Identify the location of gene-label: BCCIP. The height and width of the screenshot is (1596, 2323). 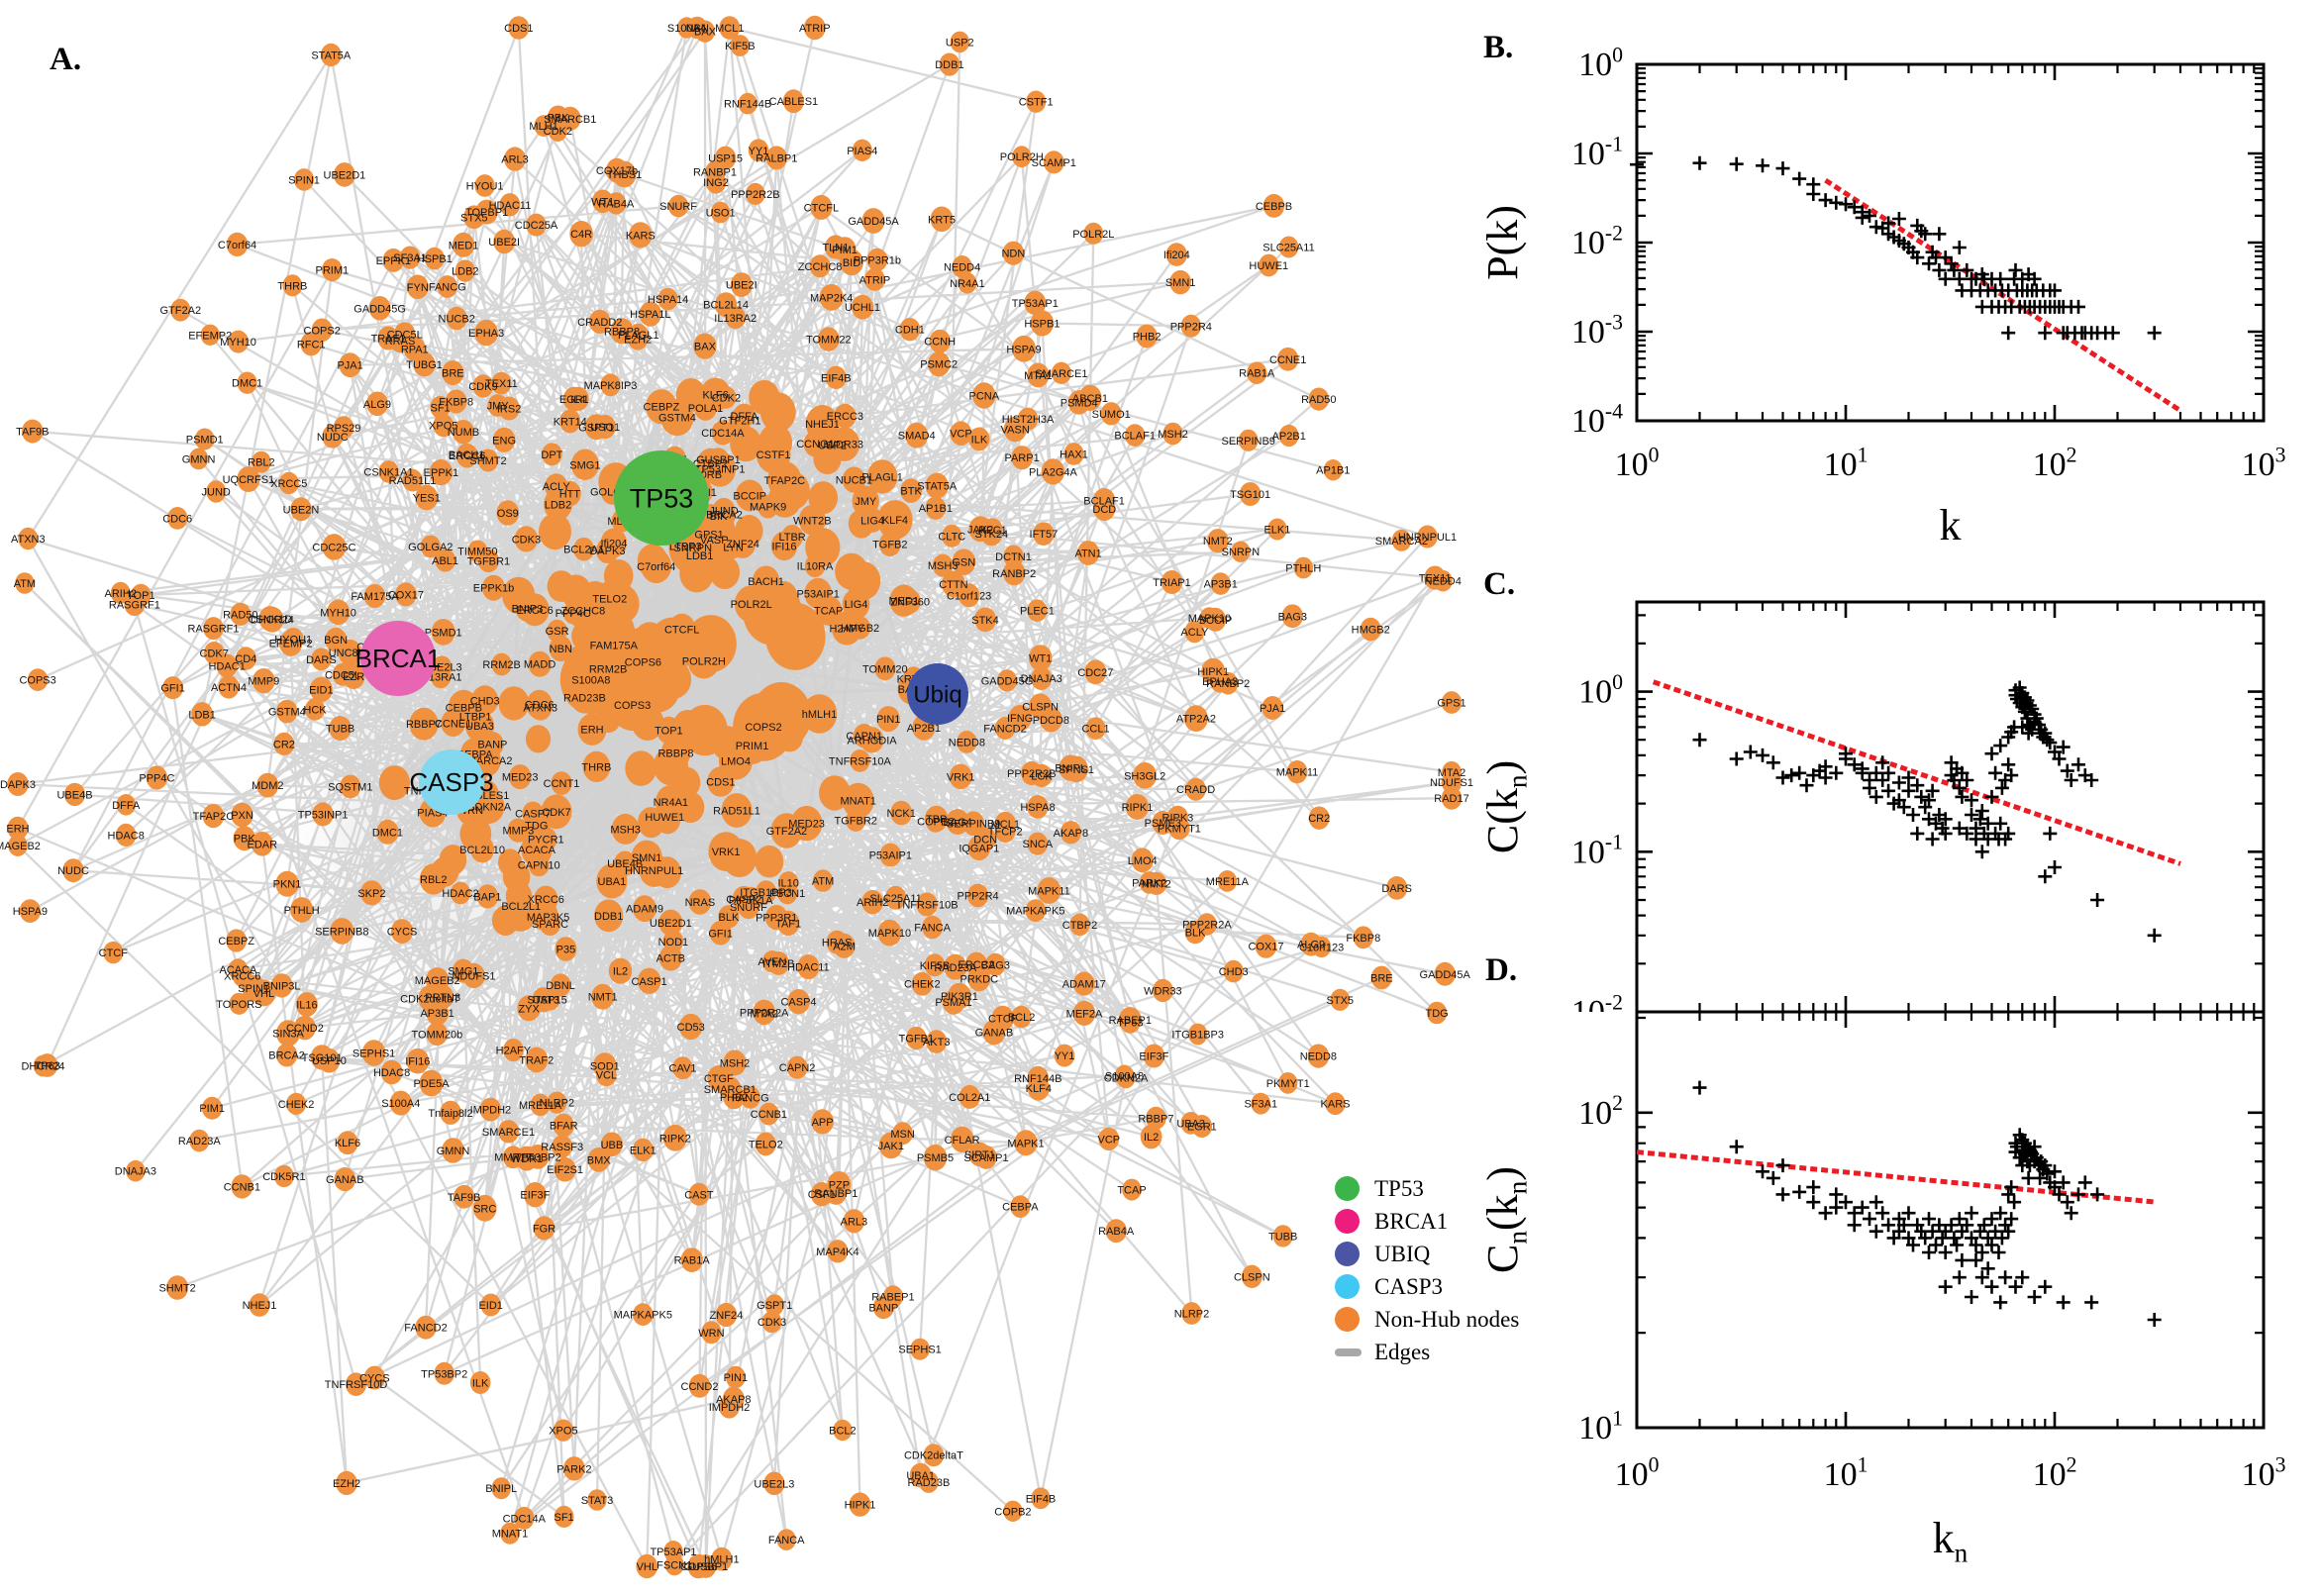
(749, 497).